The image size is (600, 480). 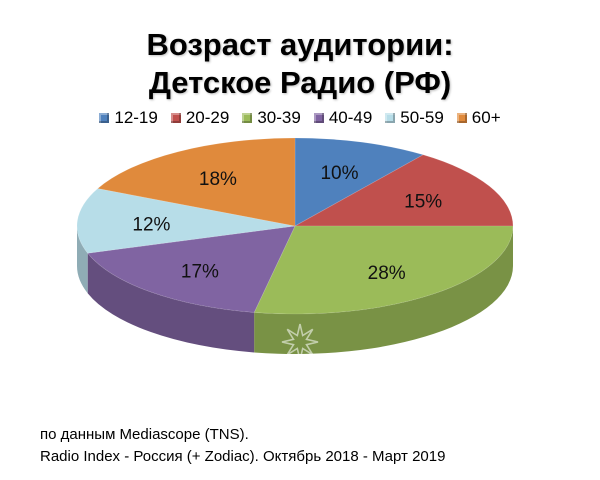 I want to click on data-label-20-29: 15%, so click(x=423, y=202).